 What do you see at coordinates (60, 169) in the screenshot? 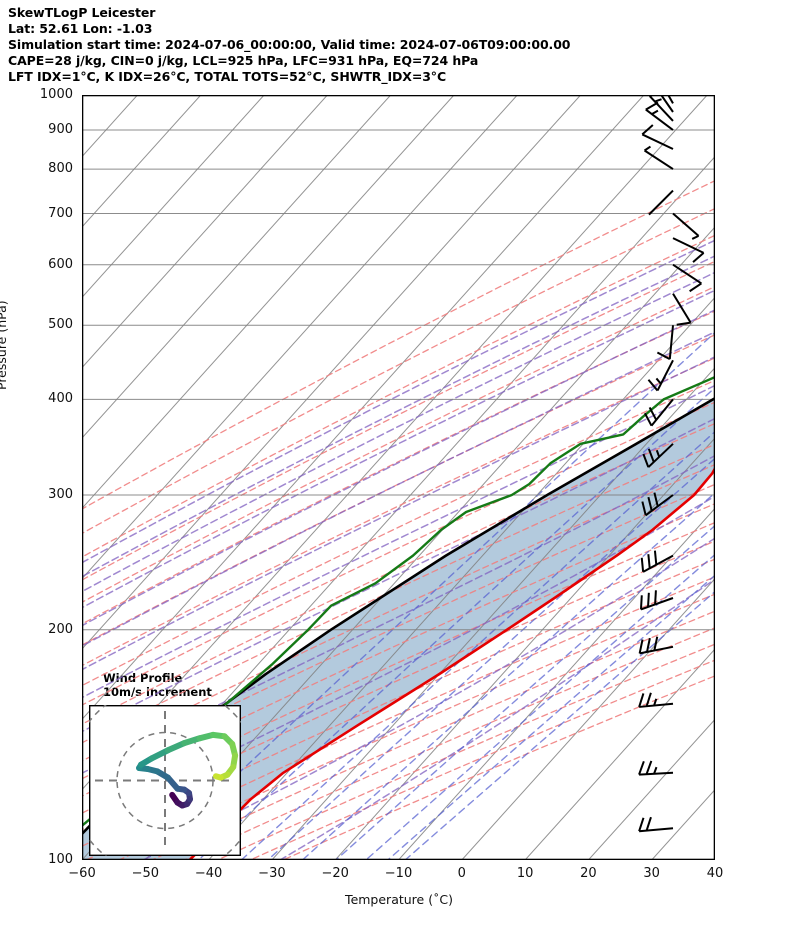
I see `y-tick-label: 800` at bounding box center [60, 169].